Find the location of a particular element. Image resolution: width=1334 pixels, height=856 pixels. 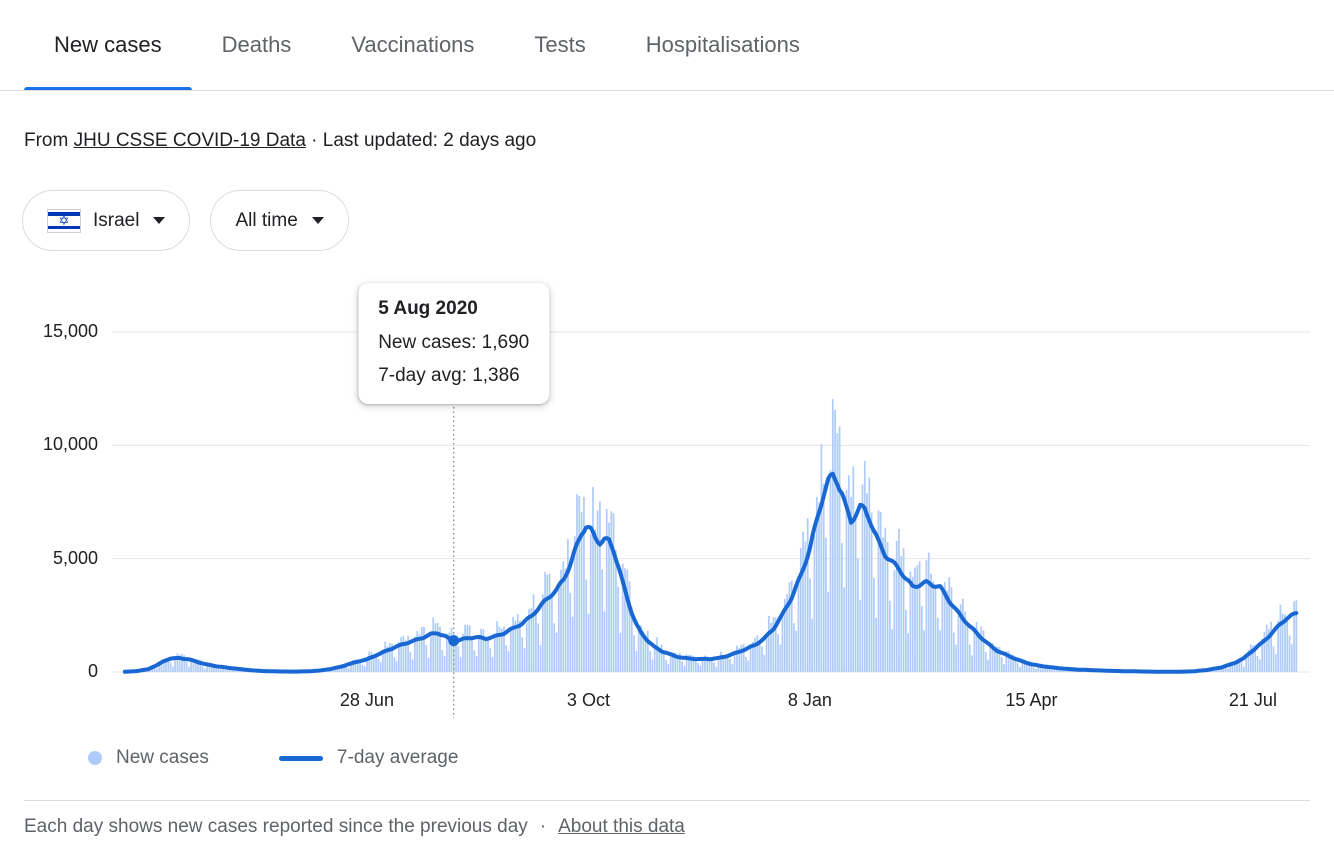

country-label: Israel is located at coordinates (116, 220).